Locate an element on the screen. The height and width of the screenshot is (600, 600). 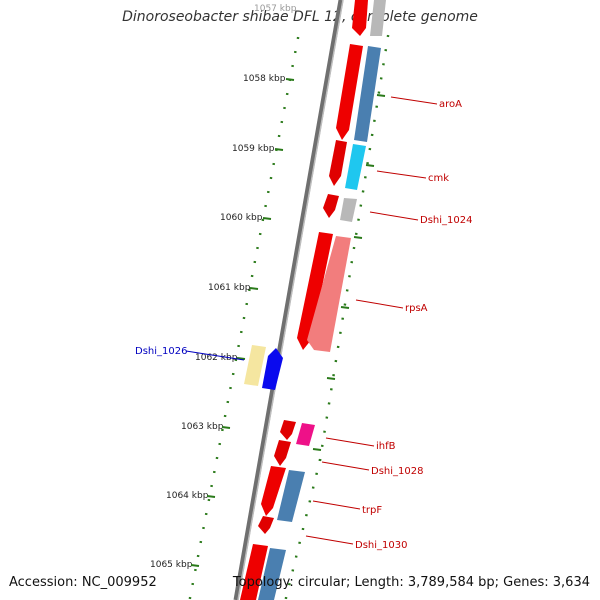
kbp-label: 1063 kbp is located at coordinates (202, 427).